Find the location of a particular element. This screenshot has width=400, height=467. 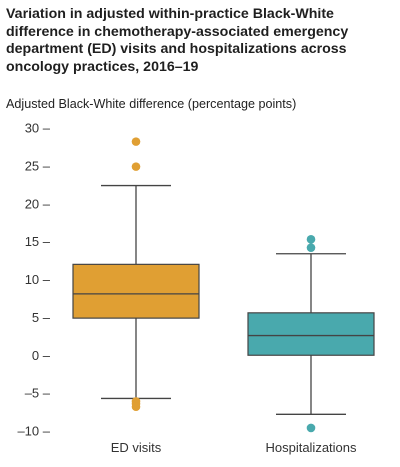

x-axis-categories: ED visits Hospitalizations is located at coordinates (234, 447).